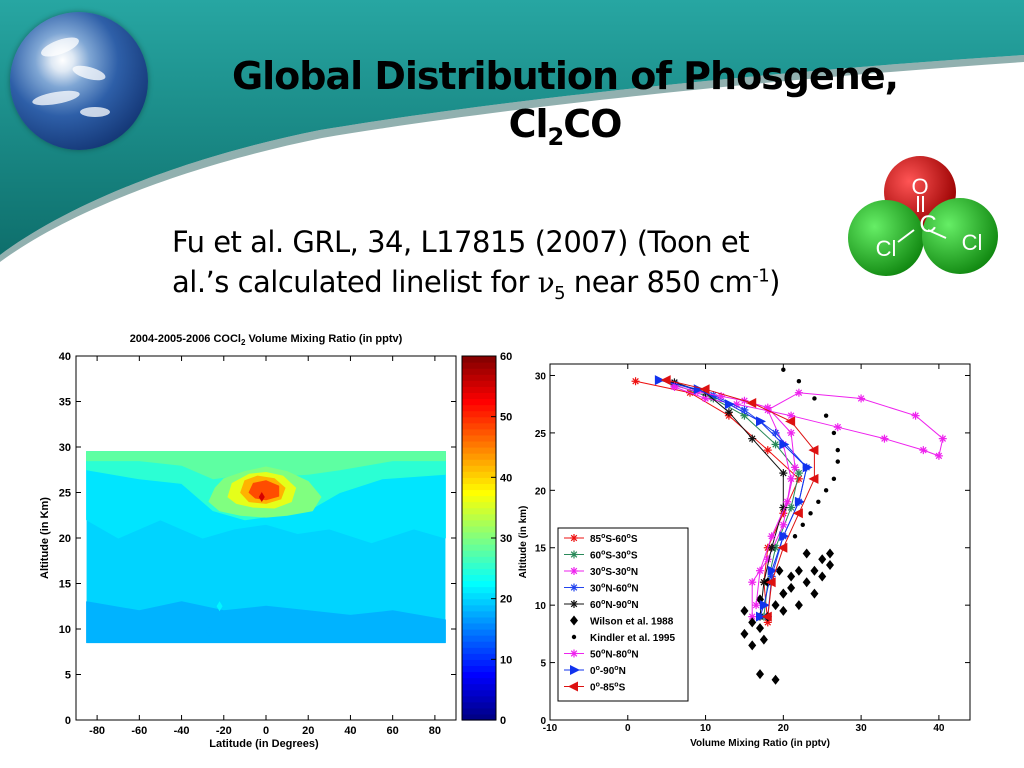 Image resolution: width=1024 pixels, height=768 pixels. I want to click on x-tick-label: 80, so click(435, 731).